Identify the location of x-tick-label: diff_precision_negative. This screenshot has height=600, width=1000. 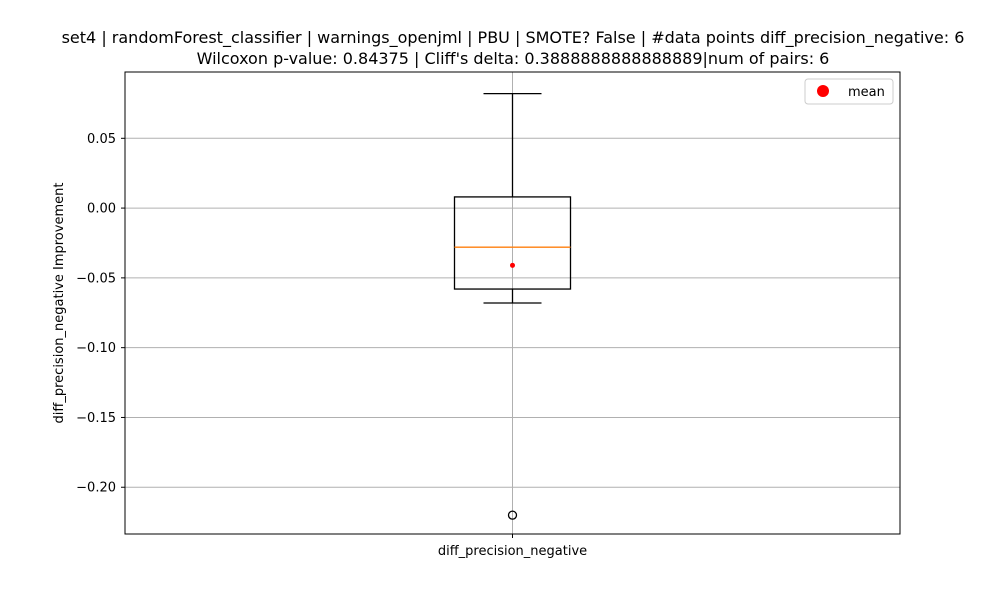
(512, 551).